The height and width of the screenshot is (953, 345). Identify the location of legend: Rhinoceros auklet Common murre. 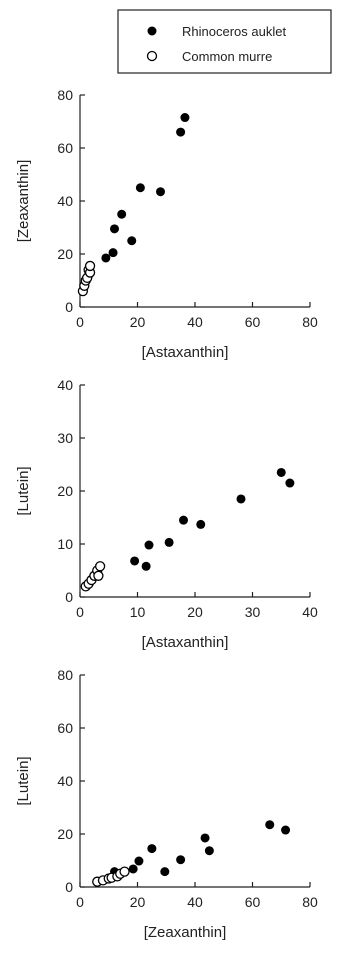
(224, 41).